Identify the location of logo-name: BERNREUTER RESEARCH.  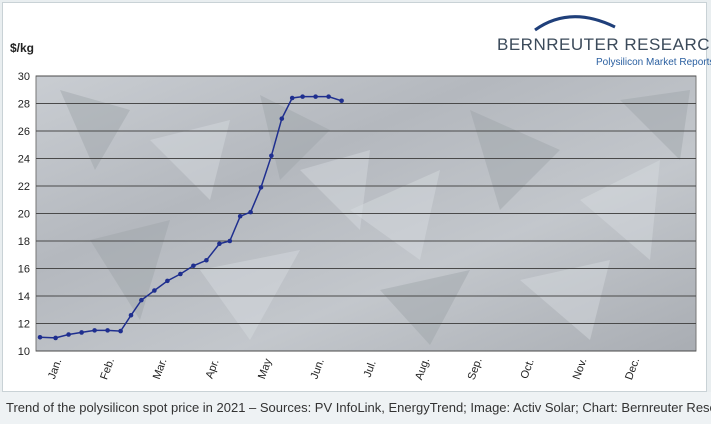
(604, 44).